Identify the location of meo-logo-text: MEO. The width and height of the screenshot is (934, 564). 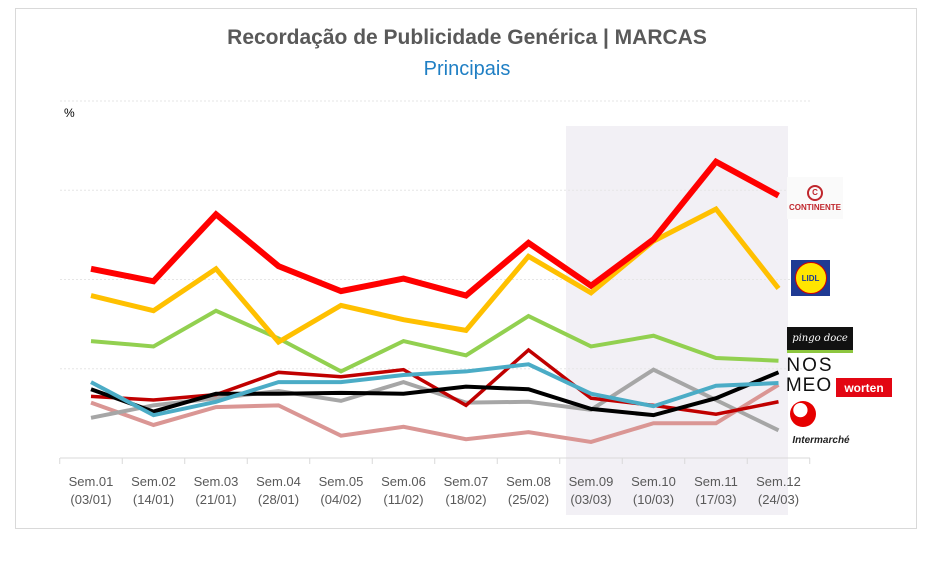
(809, 385).